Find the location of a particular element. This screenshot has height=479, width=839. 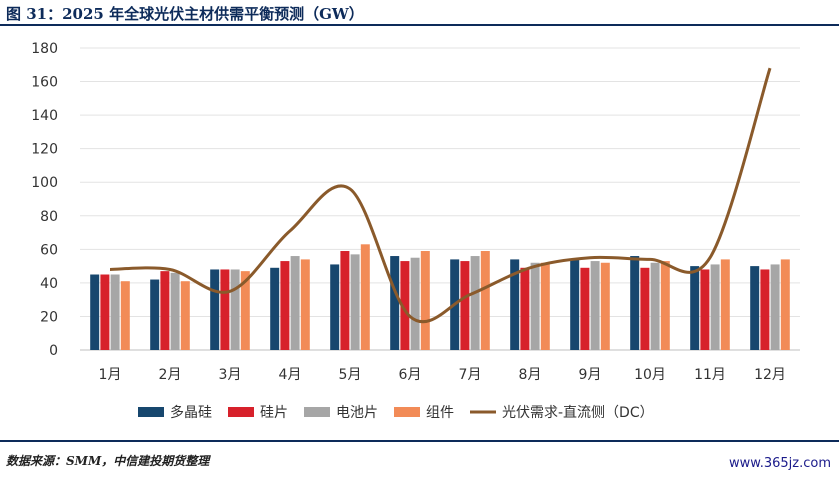

legend-item: 多晶硅 is located at coordinates (175, 412).